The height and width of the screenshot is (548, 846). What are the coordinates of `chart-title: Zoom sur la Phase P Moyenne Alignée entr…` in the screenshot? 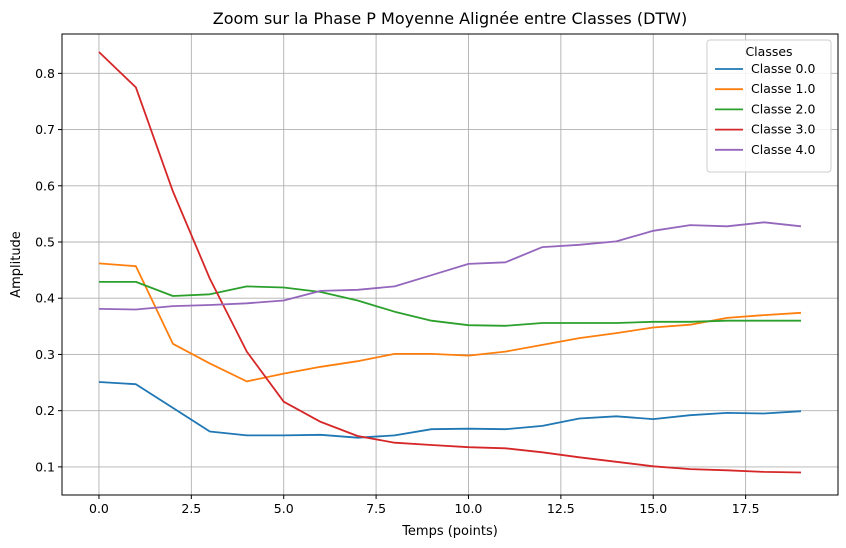 It's located at (450, 18).